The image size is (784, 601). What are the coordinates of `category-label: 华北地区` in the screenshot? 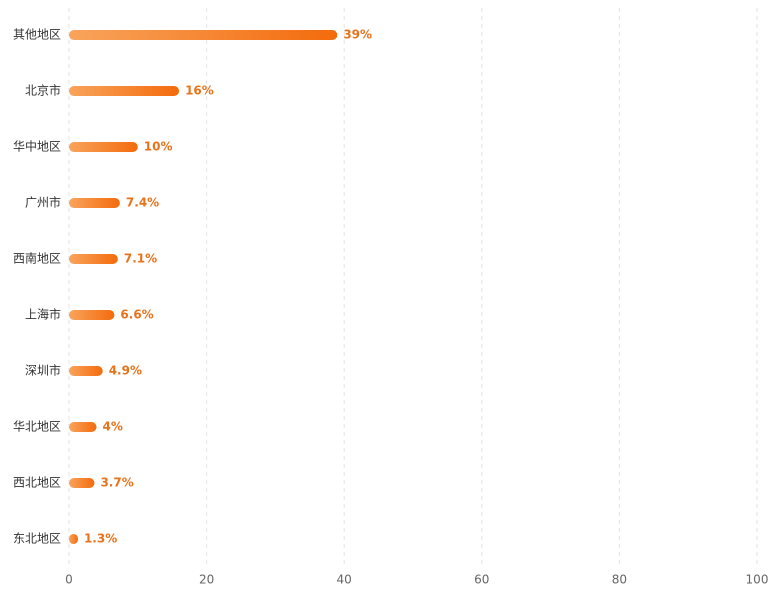 It's located at (37, 427).